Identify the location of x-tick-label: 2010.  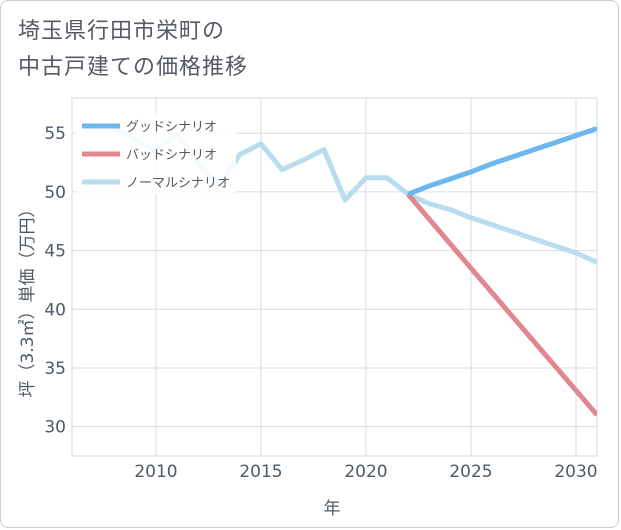
(155, 472).